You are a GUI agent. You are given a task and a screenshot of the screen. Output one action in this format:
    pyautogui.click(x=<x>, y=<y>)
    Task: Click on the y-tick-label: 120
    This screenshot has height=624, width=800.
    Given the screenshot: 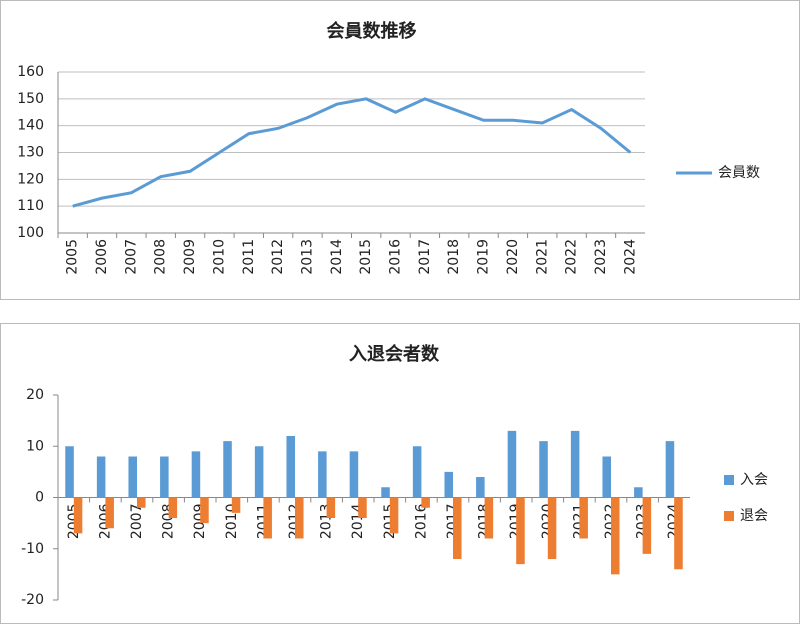 What is the action you would take?
    pyautogui.click(x=30, y=179)
    